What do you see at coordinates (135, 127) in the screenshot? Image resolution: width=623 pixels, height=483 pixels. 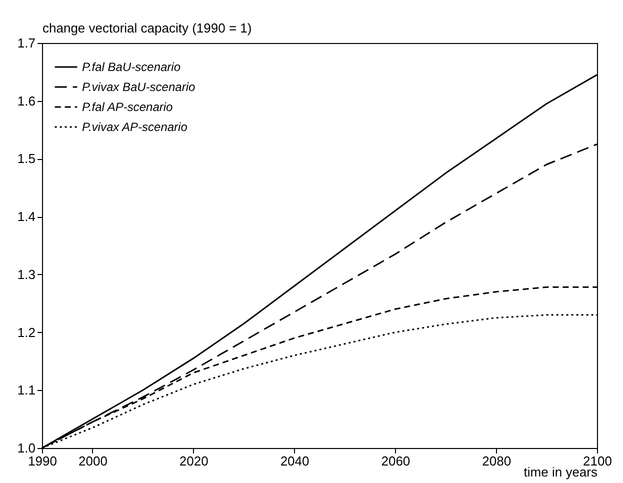 I see `legend-label: P.vivax AP-scenario` at bounding box center [135, 127].